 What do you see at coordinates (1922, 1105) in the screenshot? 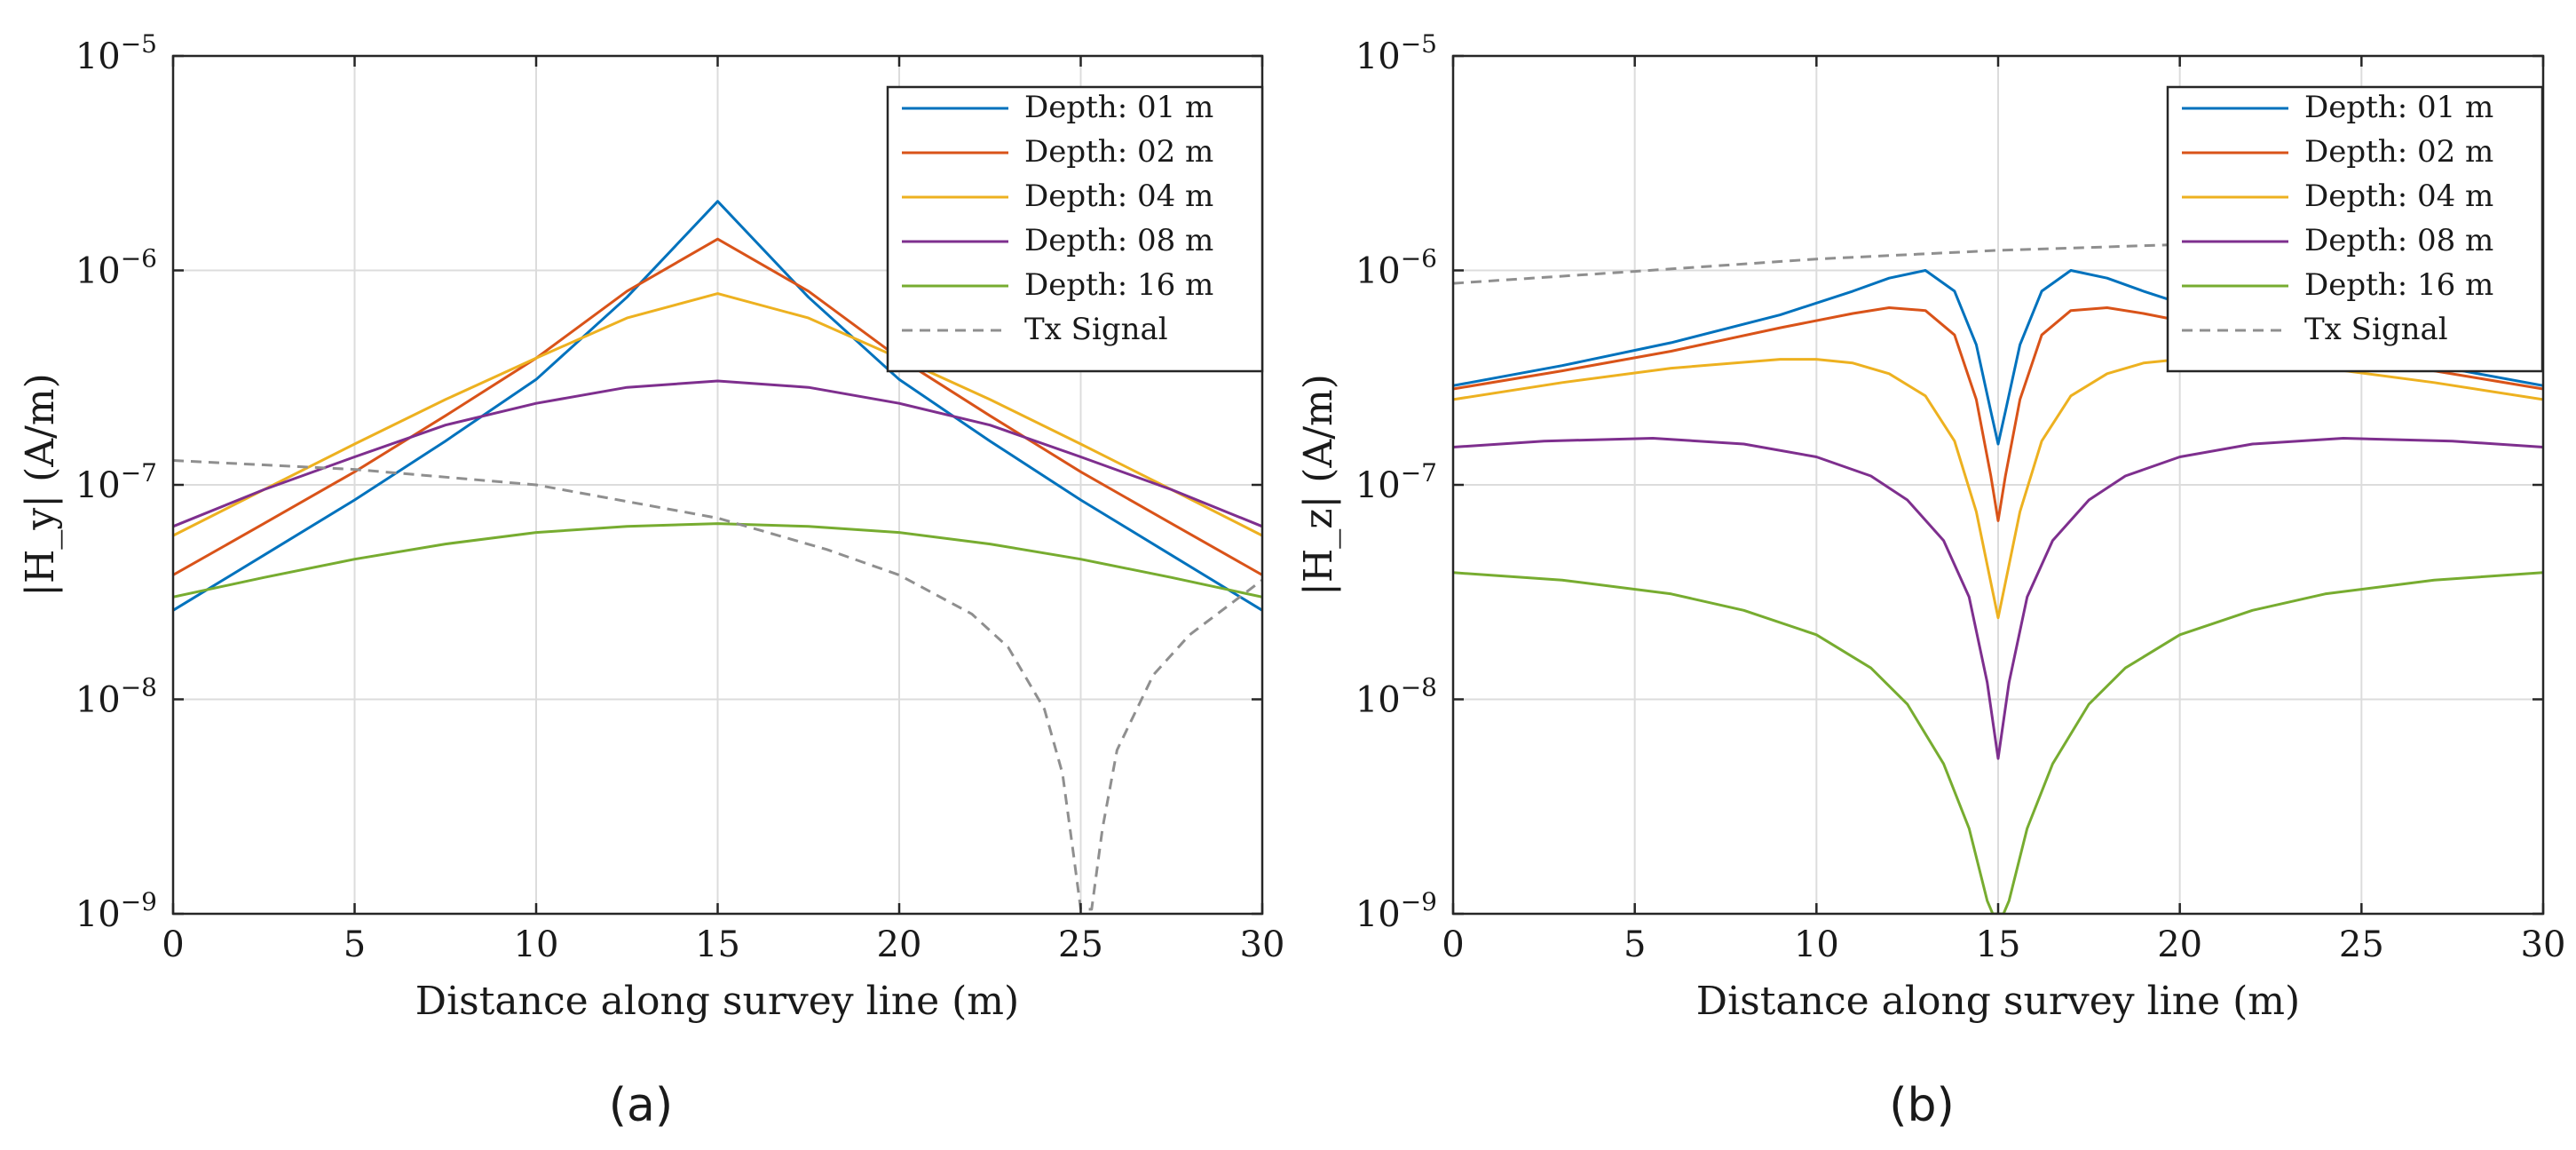
I see `panel-label-b: (b)` at bounding box center [1922, 1105].